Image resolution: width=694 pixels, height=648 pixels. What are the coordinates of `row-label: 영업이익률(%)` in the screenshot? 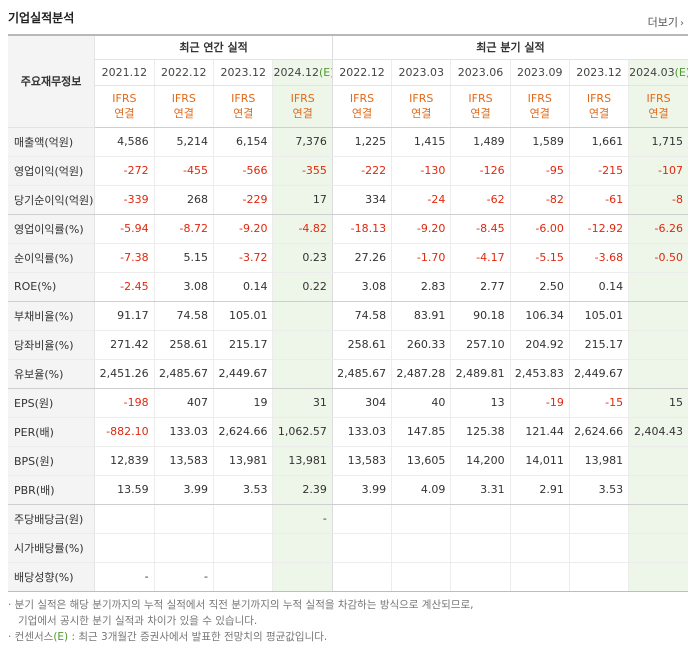 It's located at (52, 229).